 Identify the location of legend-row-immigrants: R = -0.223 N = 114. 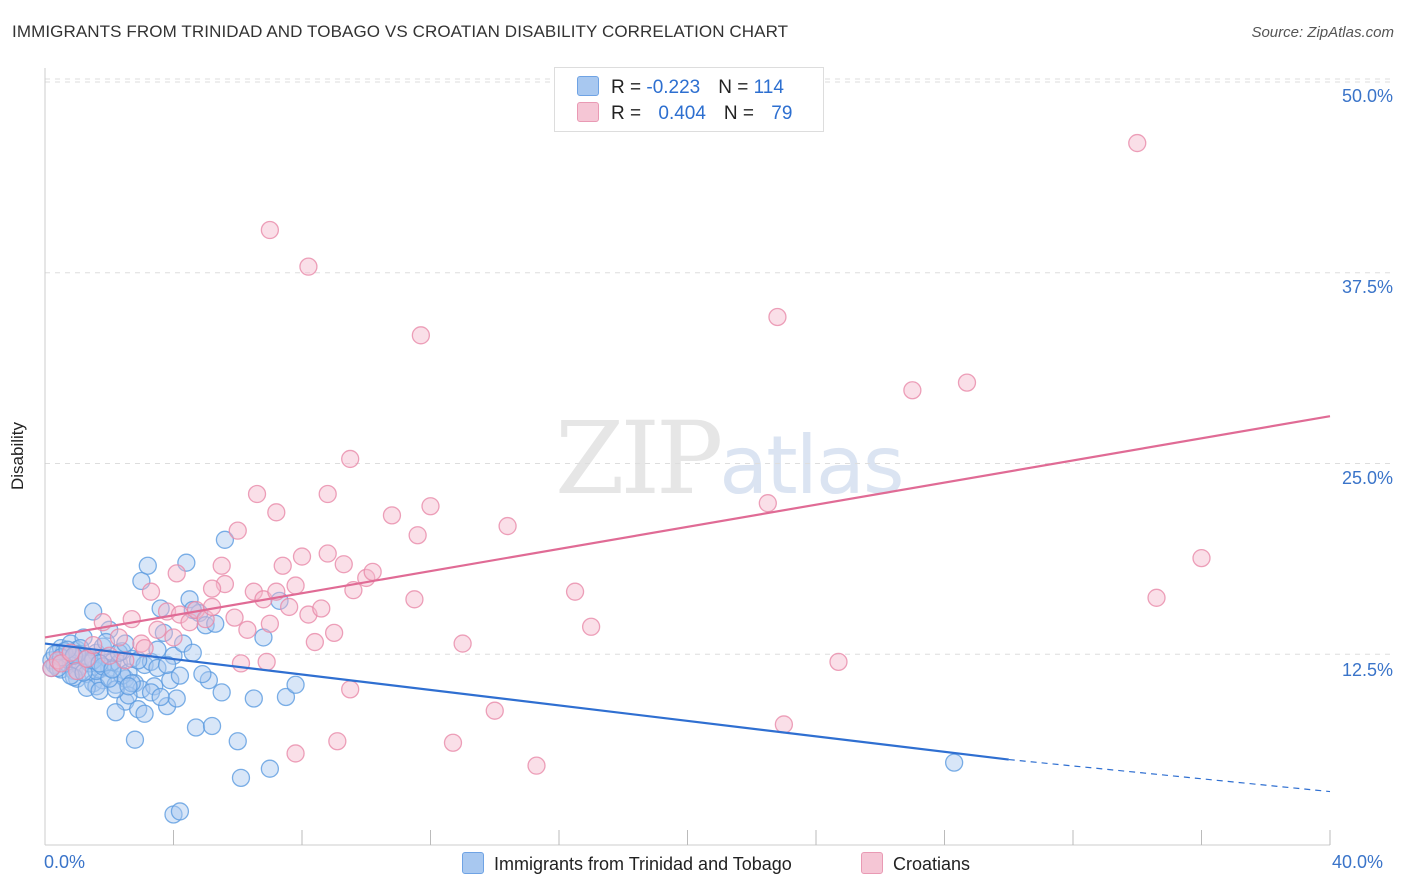
(680, 88).